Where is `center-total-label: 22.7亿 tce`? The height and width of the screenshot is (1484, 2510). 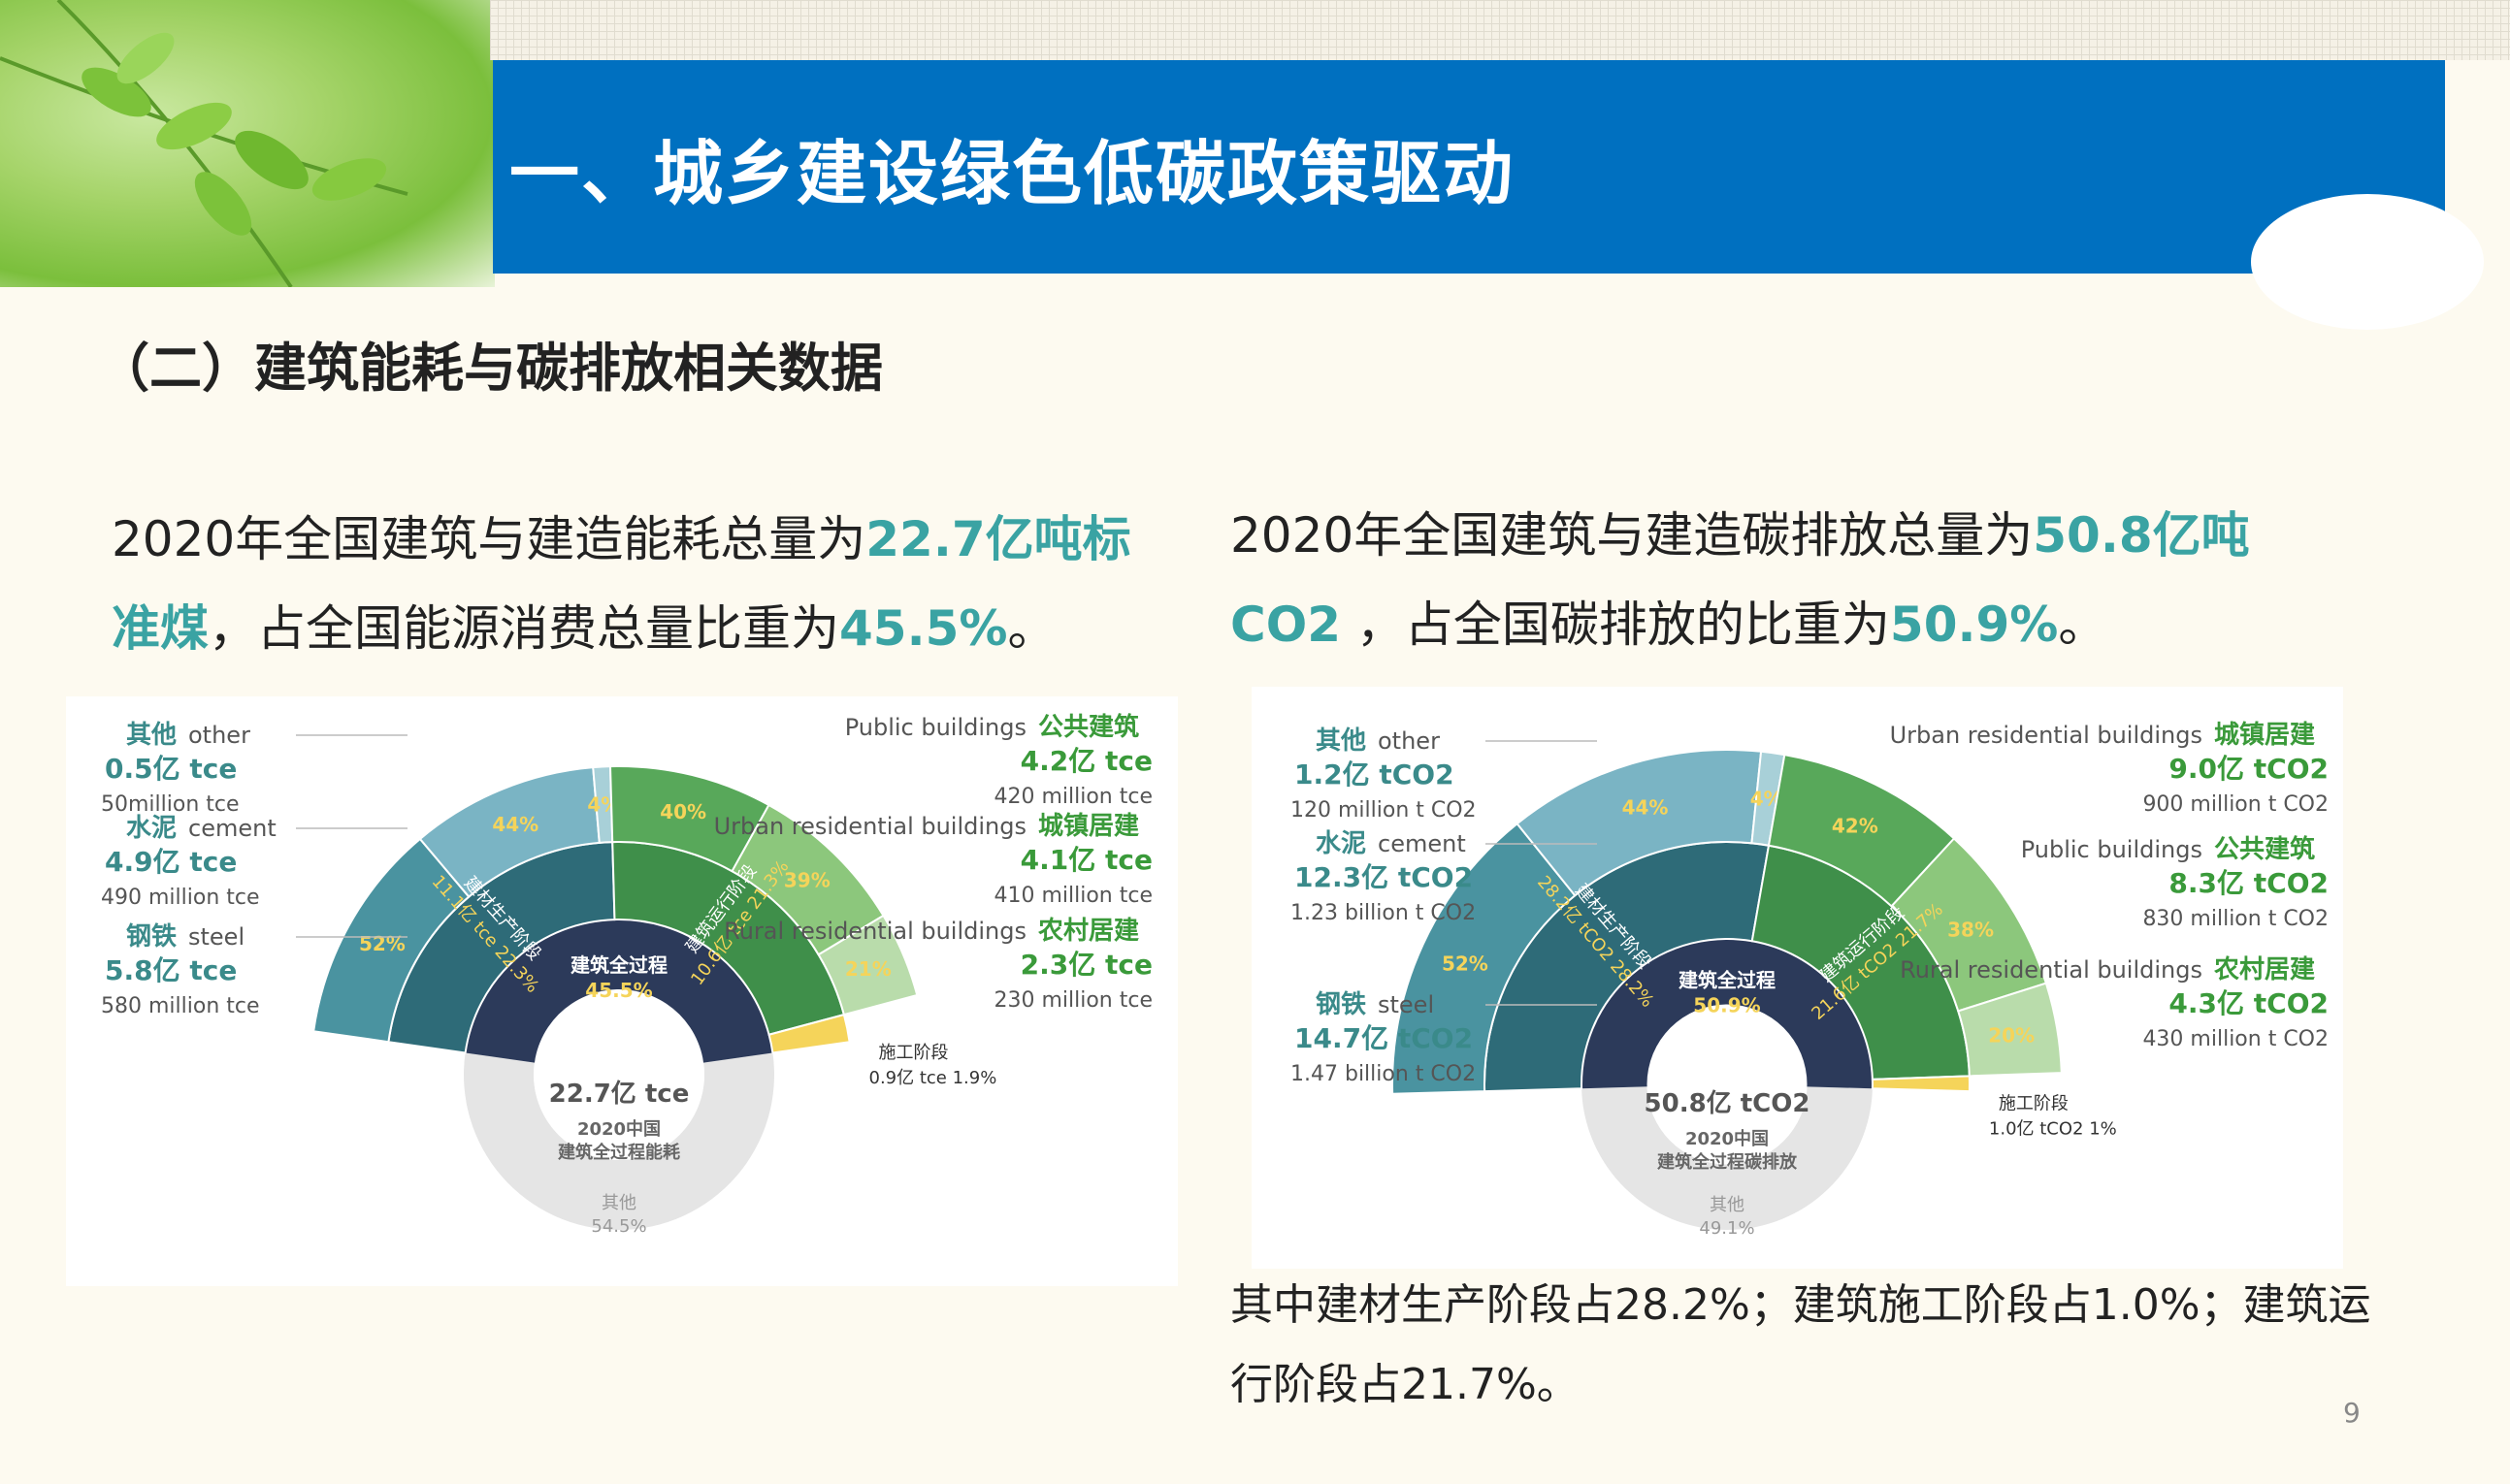
center-total-label: 22.7亿 tce is located at coordinates (619, 1094).